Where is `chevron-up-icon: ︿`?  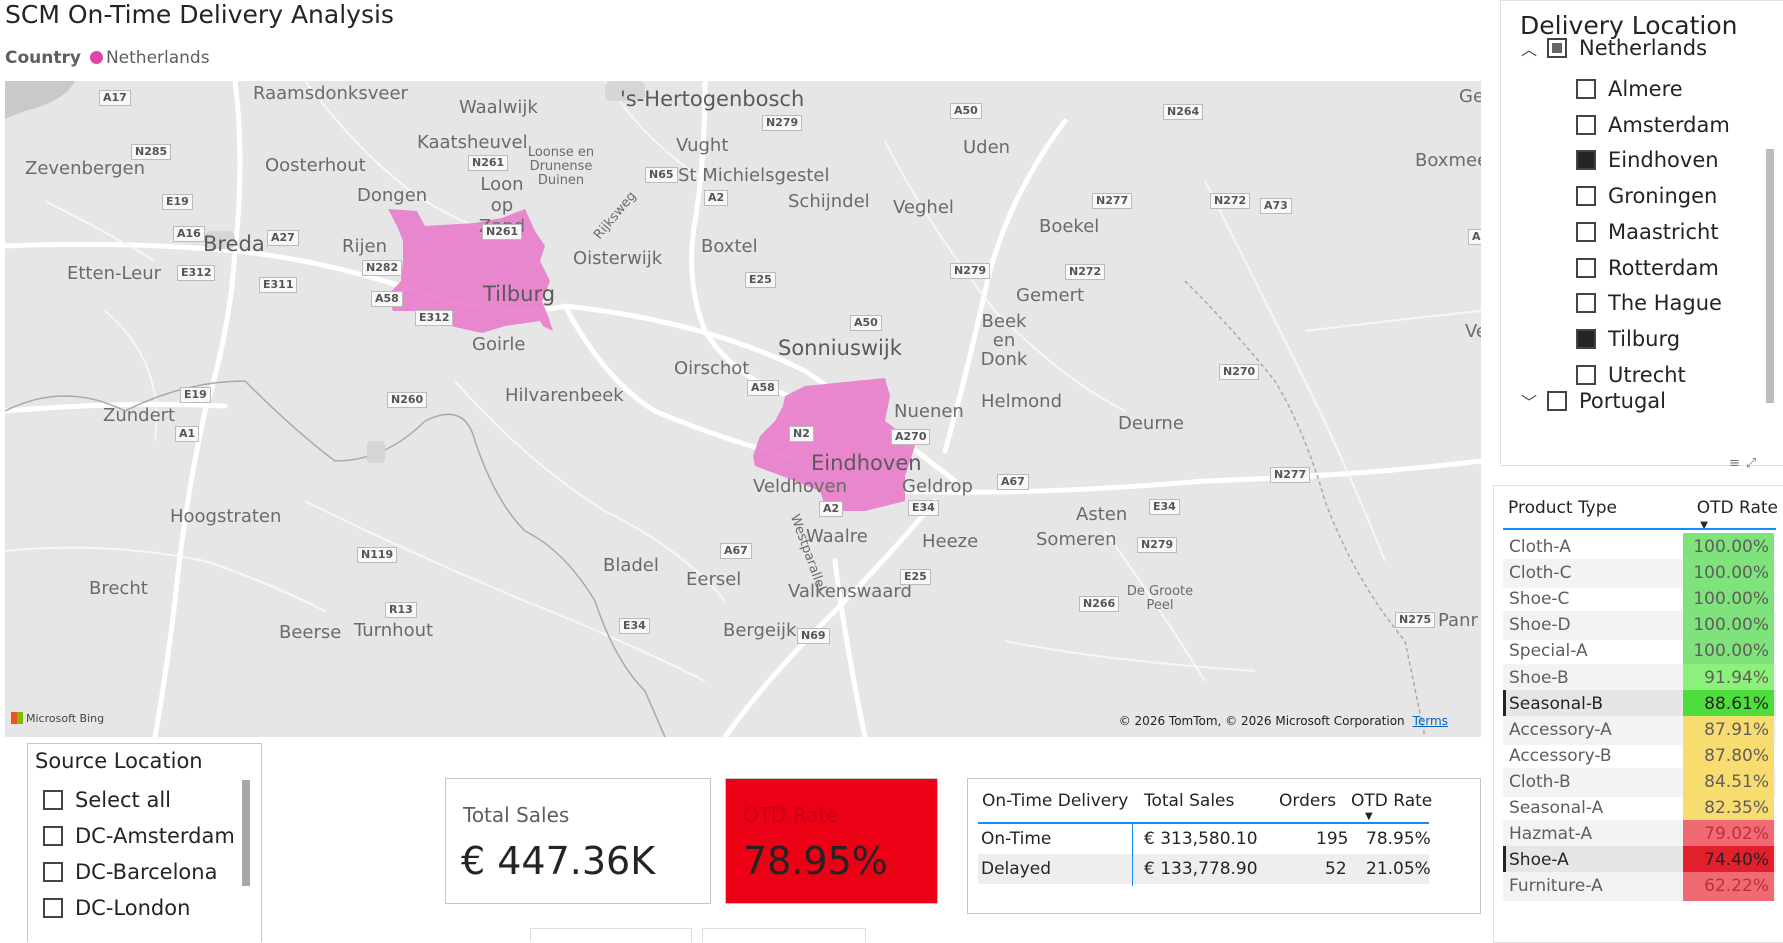
chevron-up-icon: ︿ is located at coordinates (1529, 49).